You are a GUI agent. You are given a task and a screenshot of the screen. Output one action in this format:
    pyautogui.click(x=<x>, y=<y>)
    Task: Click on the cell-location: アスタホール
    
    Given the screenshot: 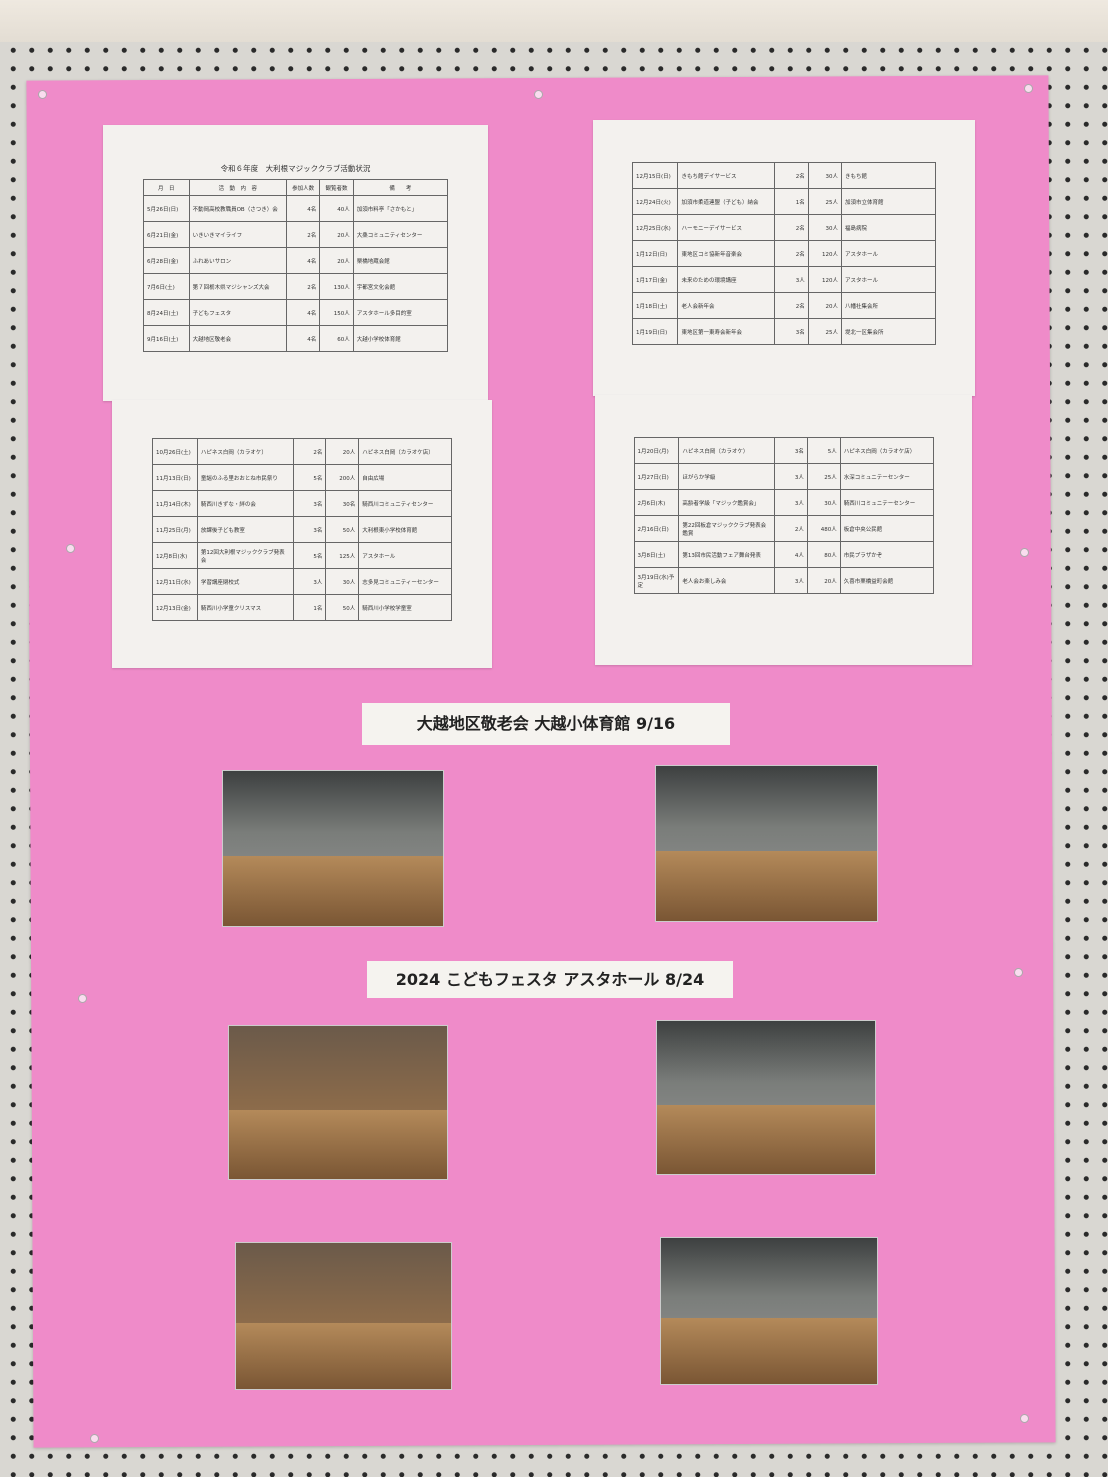 What is the action you would take?
    pyautogui.click(x=888, y=253)
    